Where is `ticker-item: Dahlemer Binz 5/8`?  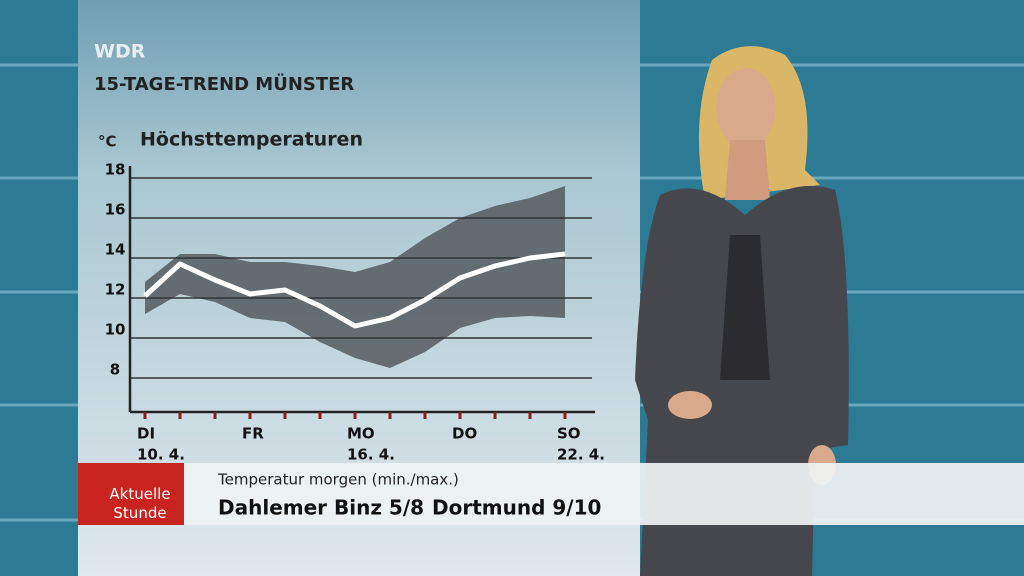 ticker-item: Dahlemer Binz 5/8 is located at coordinates (321, 508).